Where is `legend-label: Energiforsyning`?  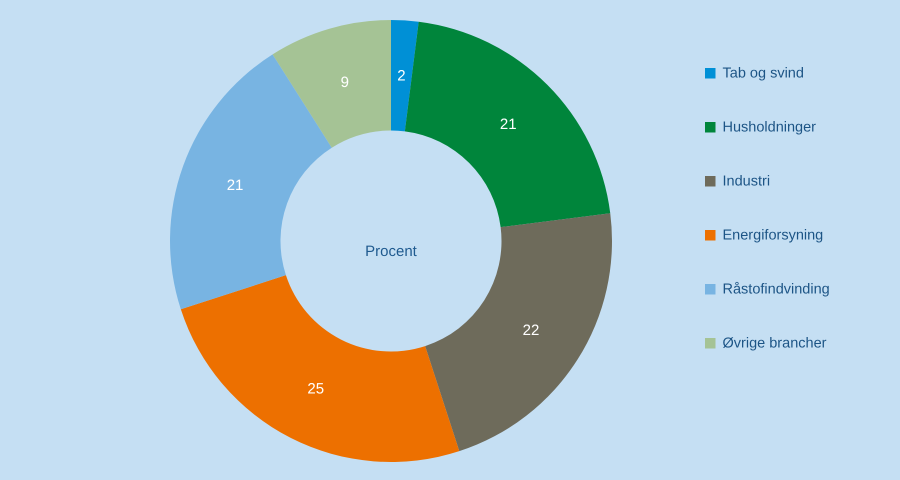 legend-label: Energiforsyning is located at coordinates (773, 235).